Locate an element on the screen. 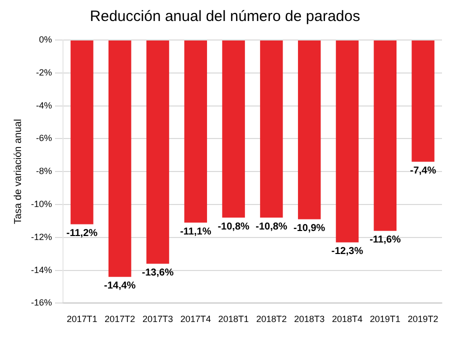 This screenshot has width=460, height=340. y-tick-label: -16% is located at coordinates (41, 303).